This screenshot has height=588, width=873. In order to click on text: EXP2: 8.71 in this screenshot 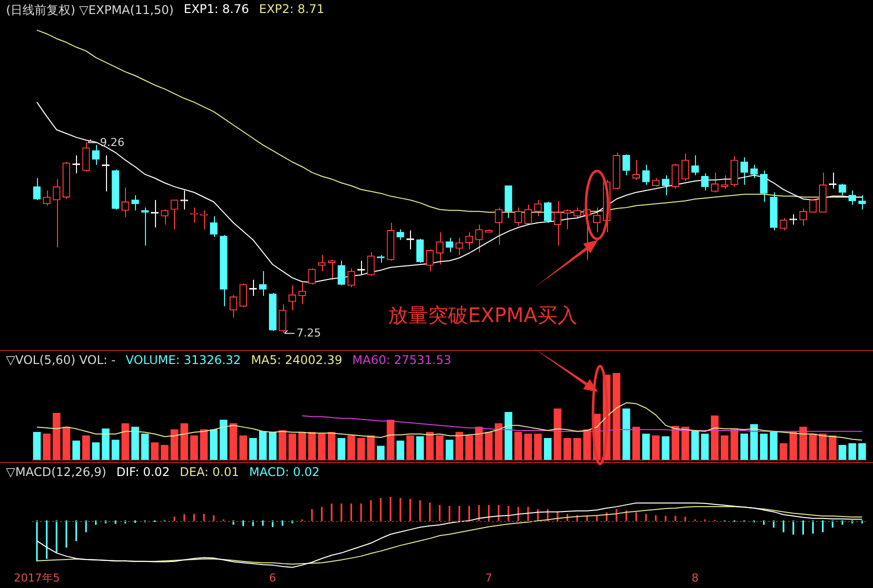, I will do `click(291, 10)`.